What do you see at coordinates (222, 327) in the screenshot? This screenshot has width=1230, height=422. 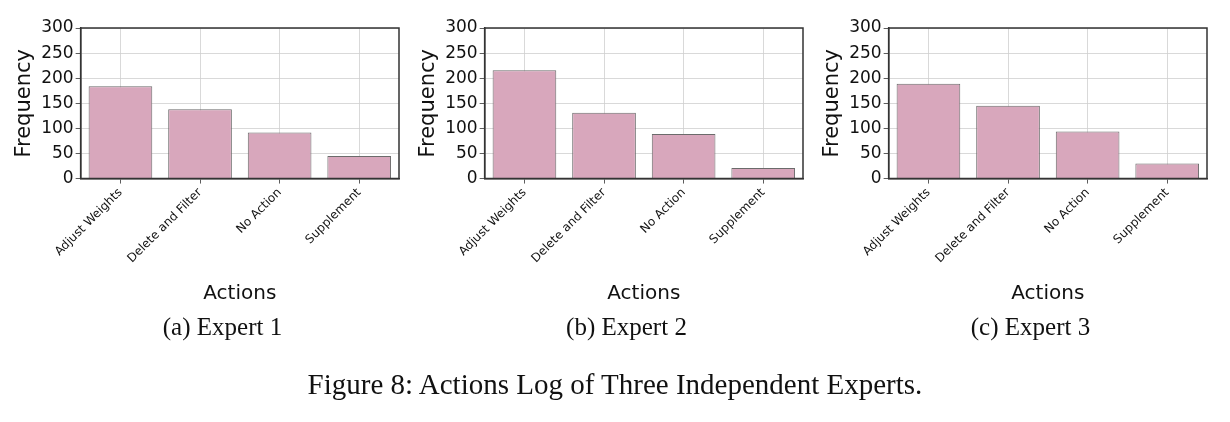 I see `text: (a) Expert 1` at bounding box center [222, 327].